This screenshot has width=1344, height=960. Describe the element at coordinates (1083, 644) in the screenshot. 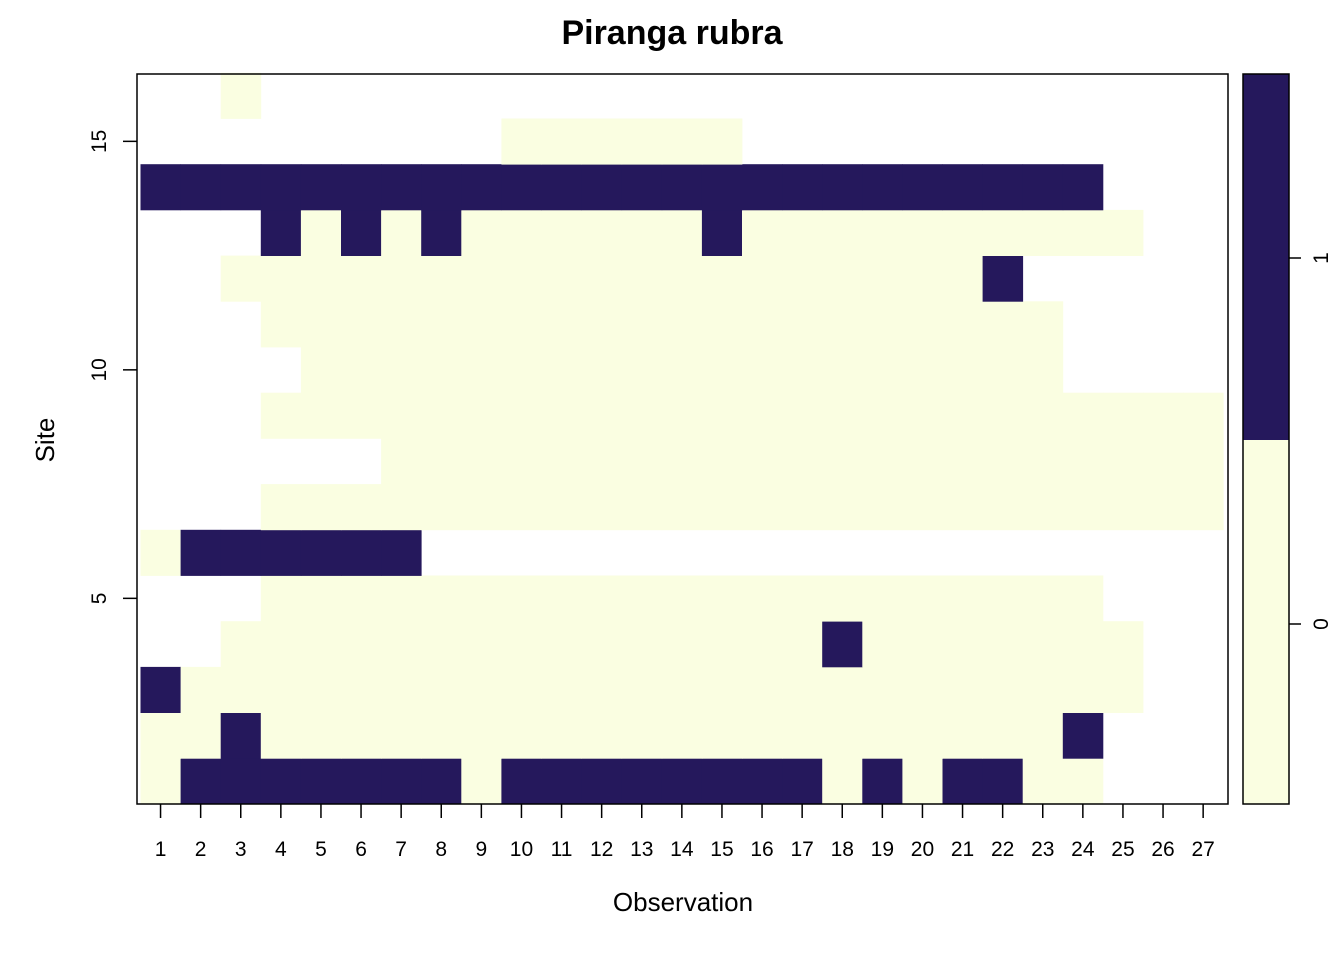

I see `heatmap-cell-site4-obs24` at that location.